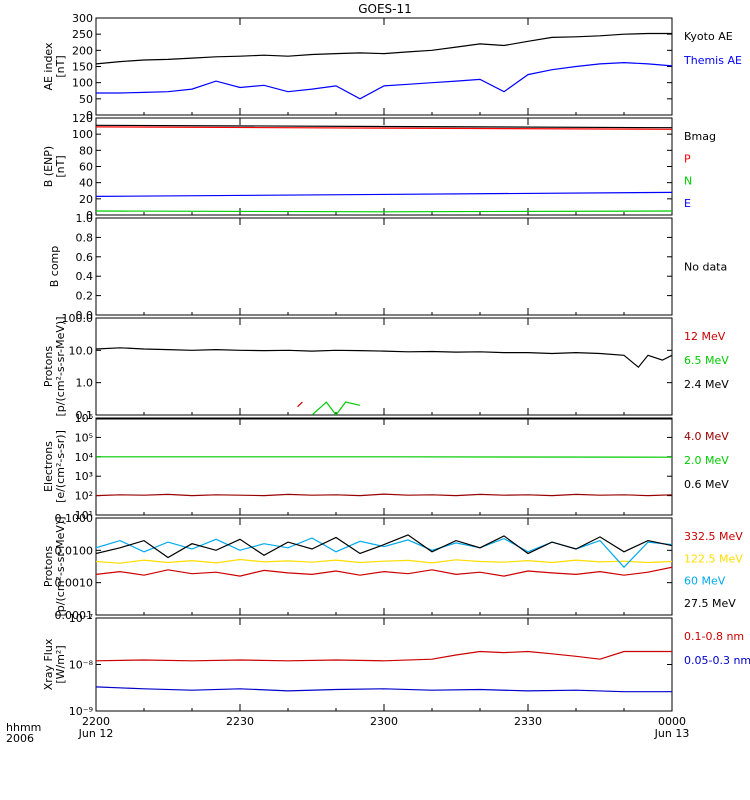 The image size is (750, 800). I want to click on y-tick-label: 10², so click(84, 496).